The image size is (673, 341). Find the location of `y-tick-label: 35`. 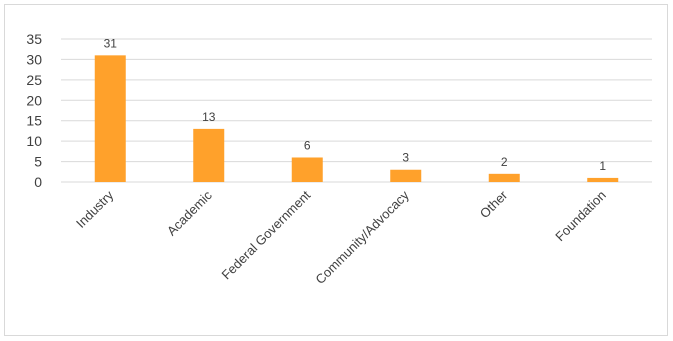

y-tick-label: 35 is located at coordinates (34, 39).